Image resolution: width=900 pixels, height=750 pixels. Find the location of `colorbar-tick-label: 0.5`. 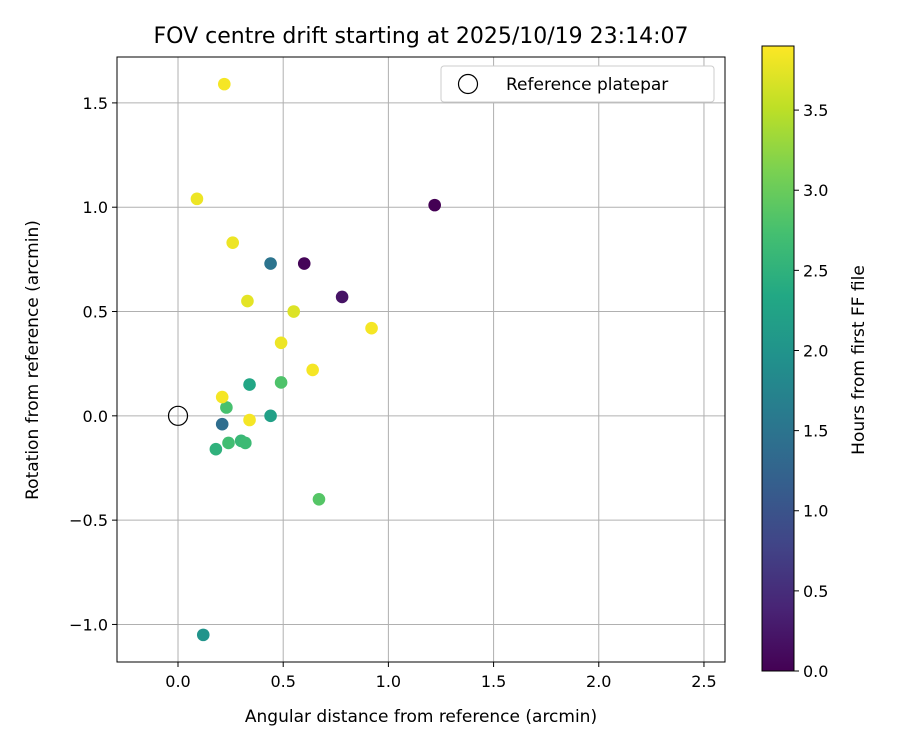

colorbar-tick-label: 0.5 is located at coordinates (815, 591).